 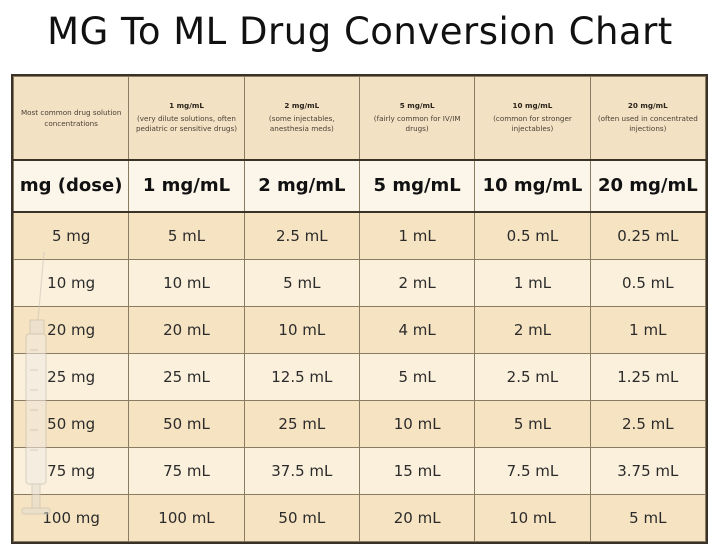 What do you see at coordinates (417, 330) in the screenshot?
I see `table-cell: 4 mL` at bounding box center [417, 330].